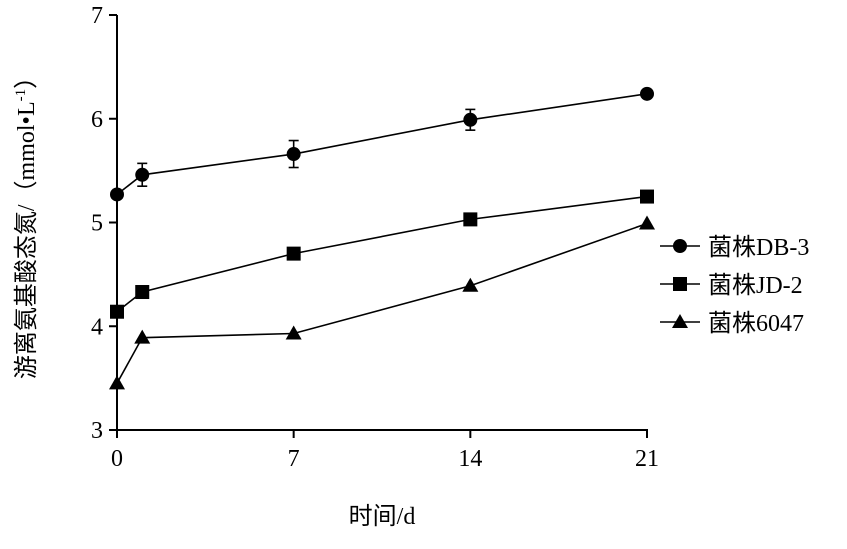  Describe the element at coordinates (756, 323) in the screenshot. I see `legend-label: 菌株6047` at that location.